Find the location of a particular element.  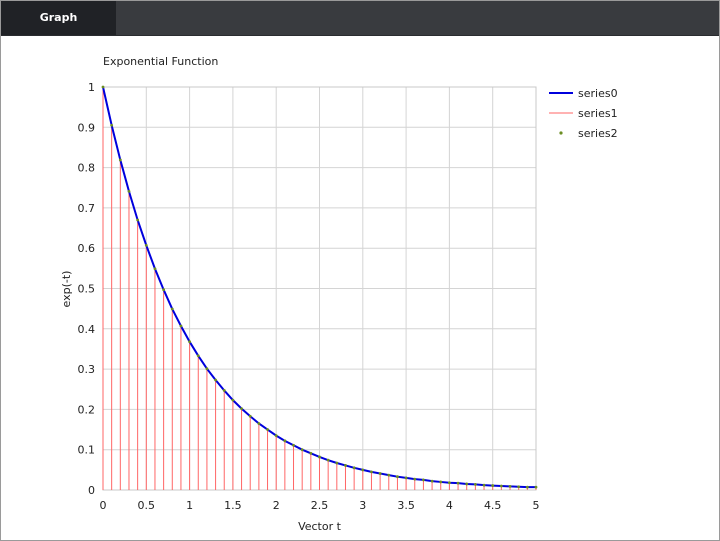

y-tick-label: 0.1 is located at coordinates (87, 450).